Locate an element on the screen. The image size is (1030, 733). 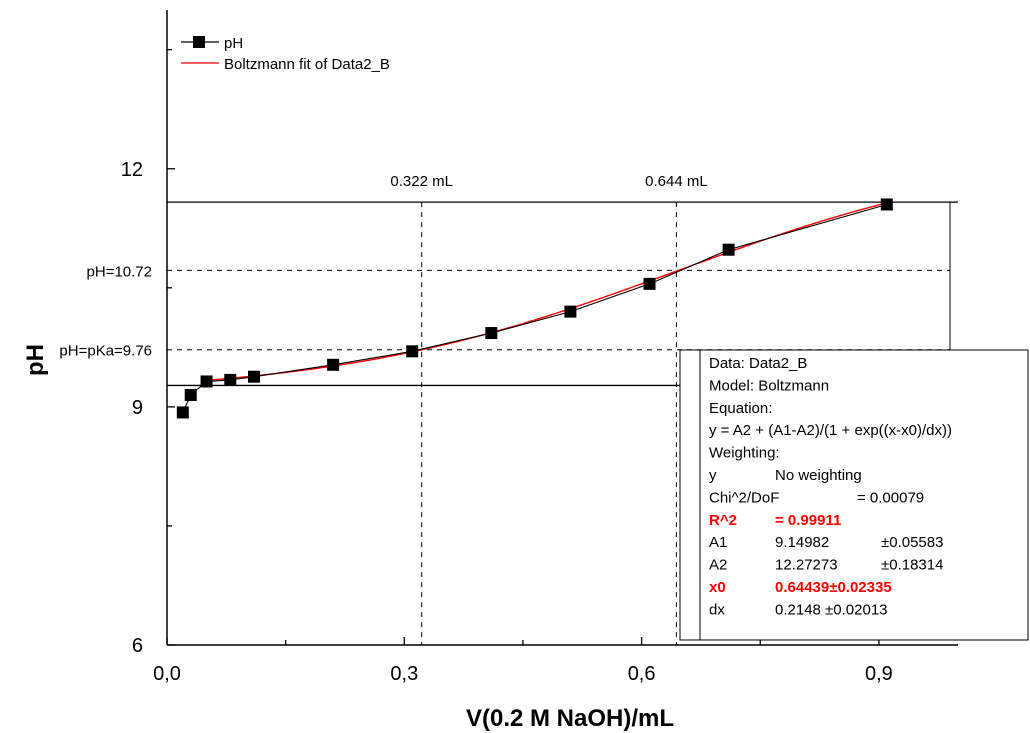
fit-line-value: = 0.00079 is located at coordinates (890, 497).